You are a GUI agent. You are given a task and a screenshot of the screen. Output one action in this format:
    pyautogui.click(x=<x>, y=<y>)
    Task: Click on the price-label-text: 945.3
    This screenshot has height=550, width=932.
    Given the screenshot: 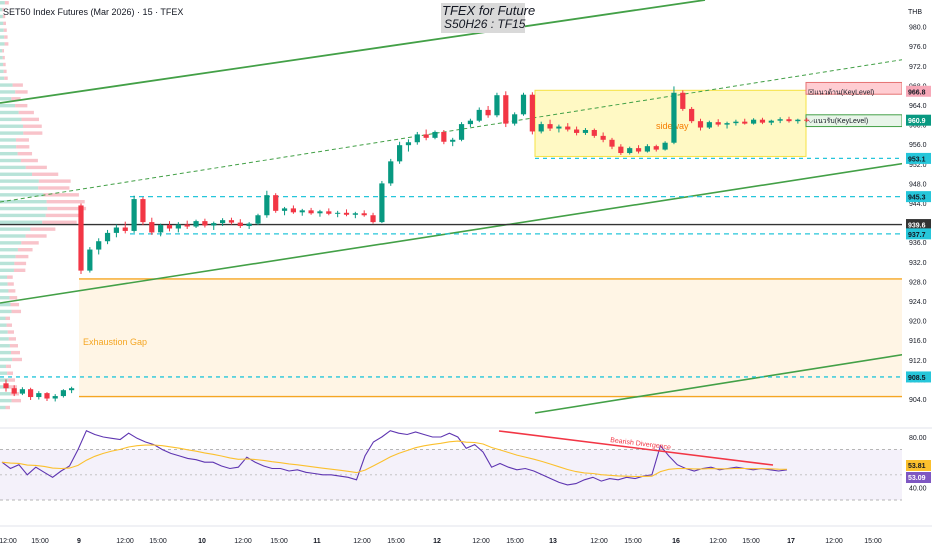 What is the action you would take?
    pyautogui.click(x=917, y=198)
    